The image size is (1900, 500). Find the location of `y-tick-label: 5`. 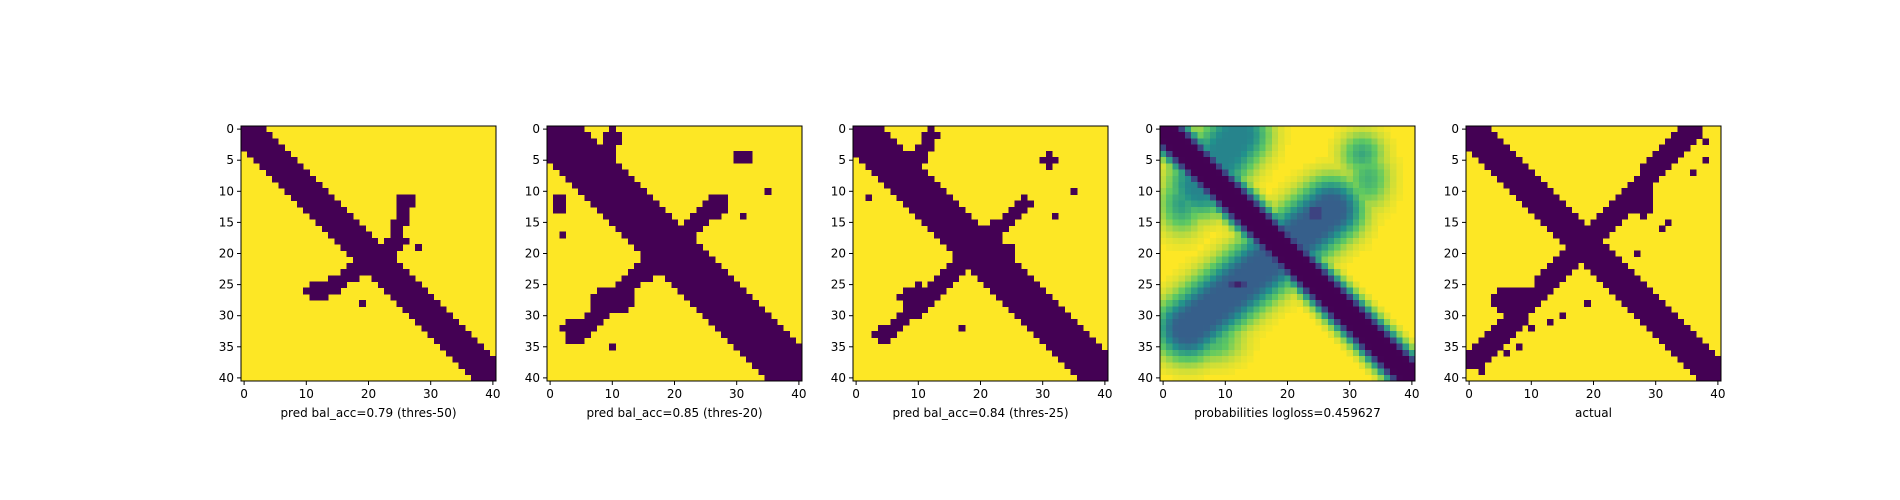

y-tick-label: 5 is located at coordinates (1149, 160).